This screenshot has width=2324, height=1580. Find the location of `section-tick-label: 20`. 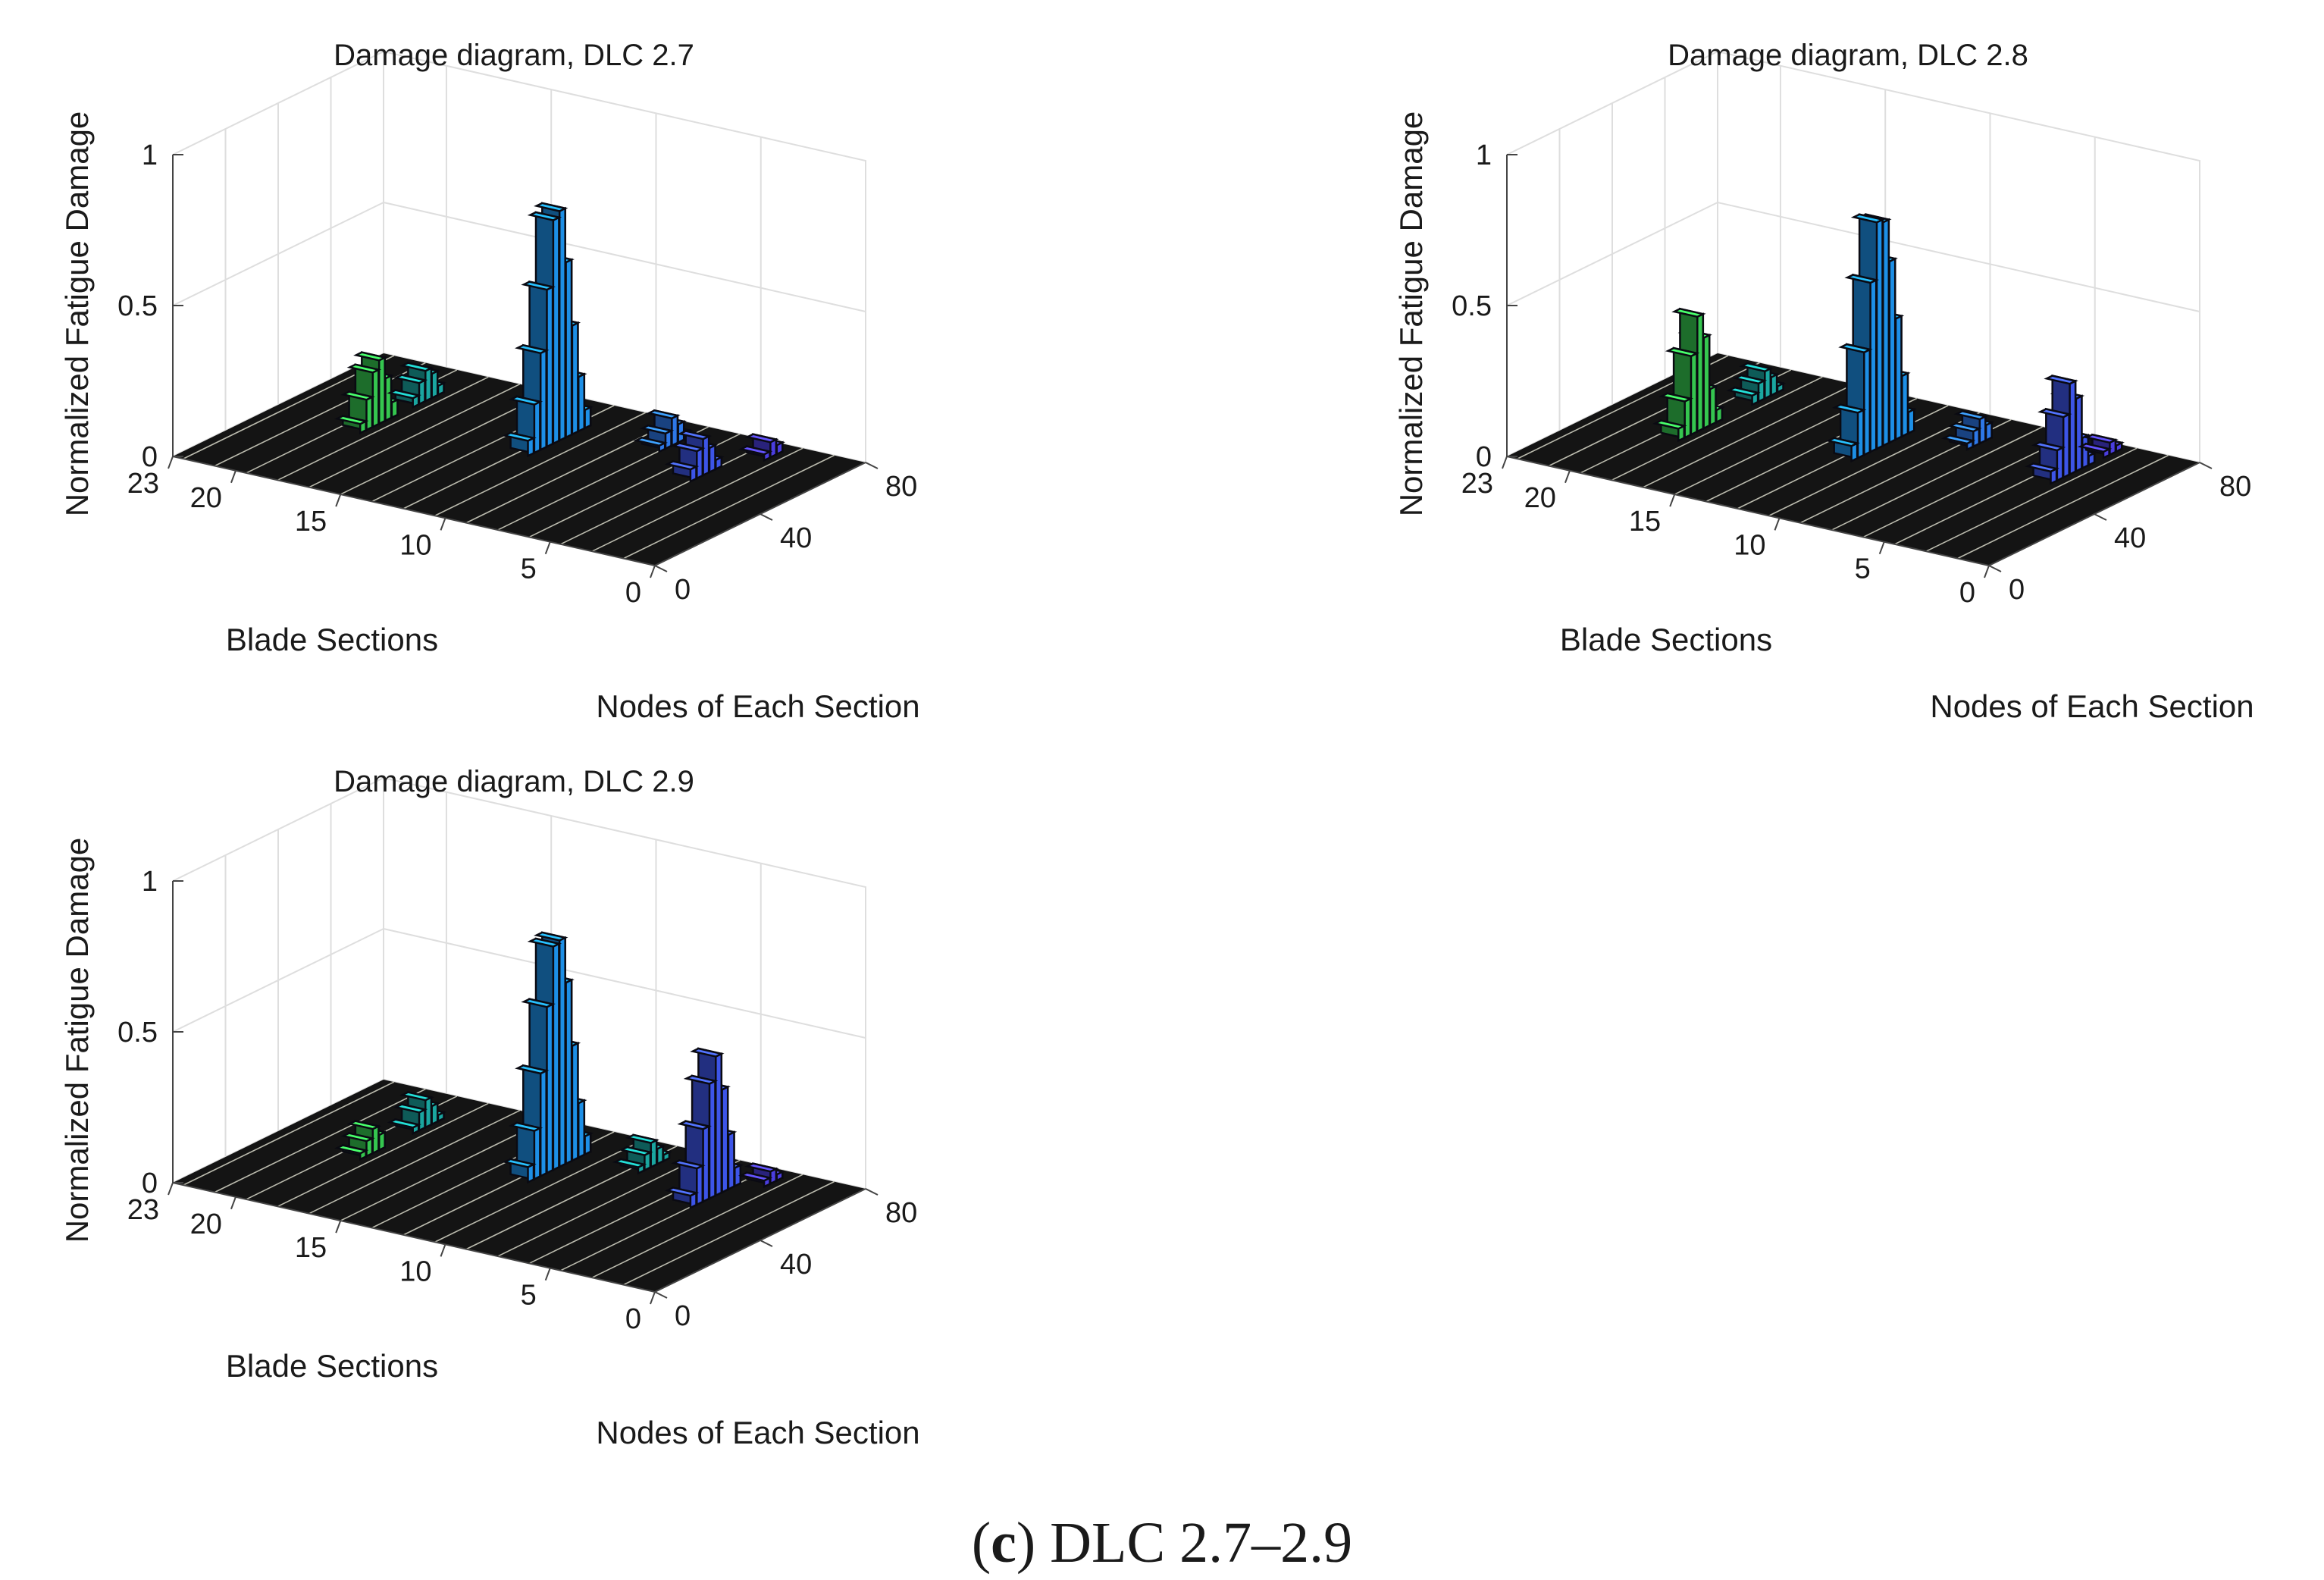

section-tick-label: 20 is located at coordinates (206, 1224).